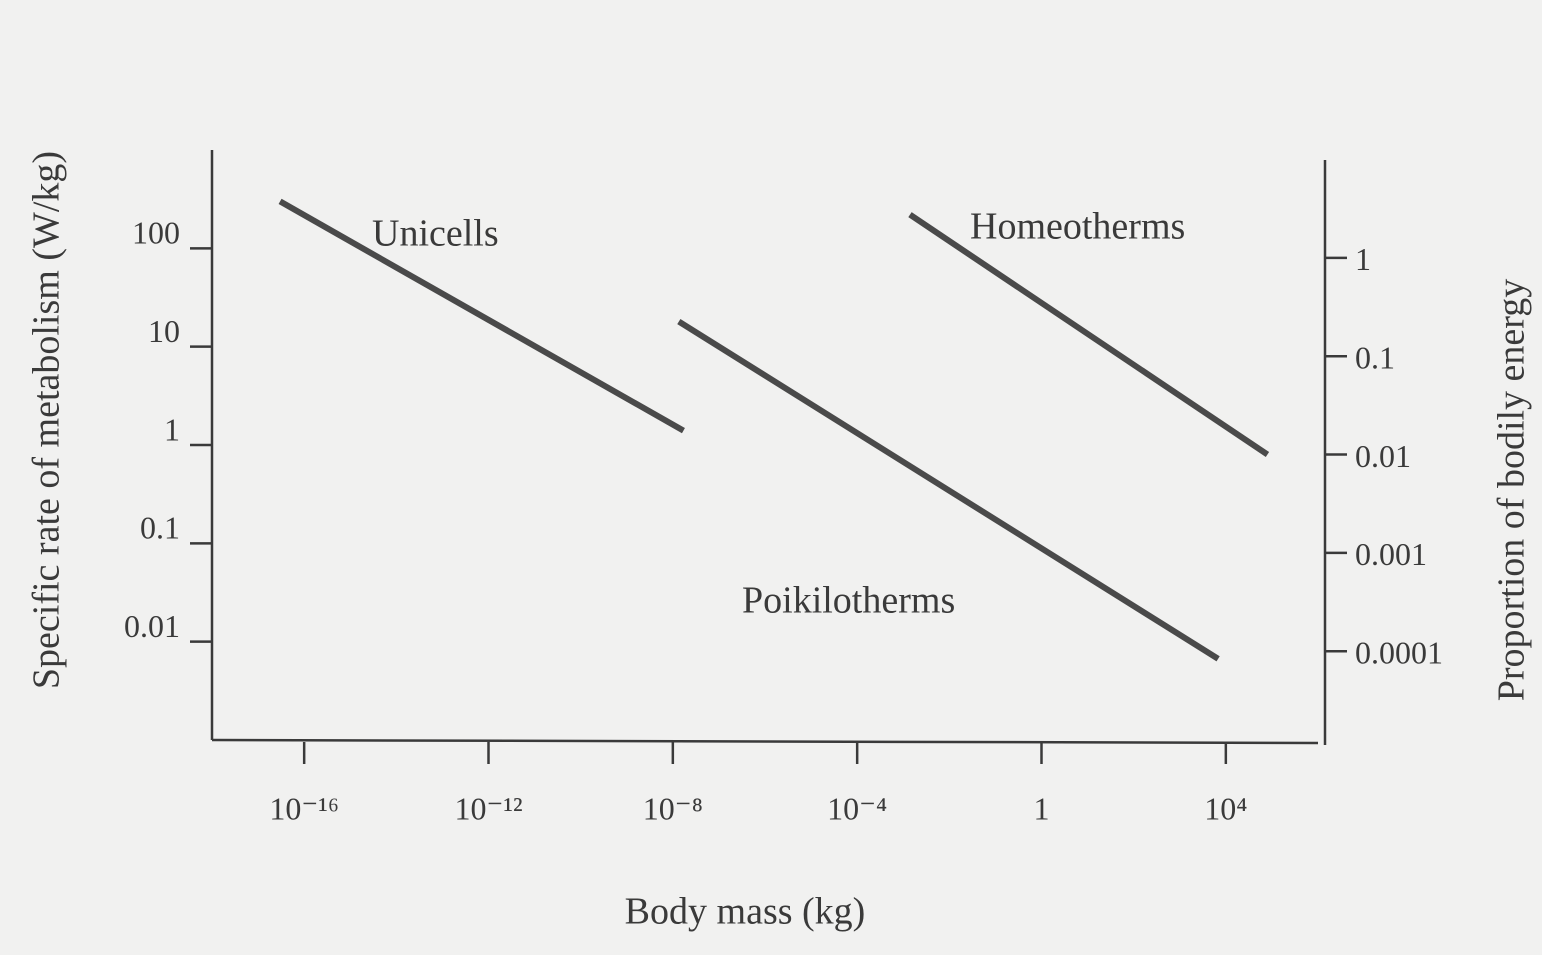  Describe the element at coordinates (1225, 808) in the screenshot. I see `x-tick-label: 10⁴` at that location.